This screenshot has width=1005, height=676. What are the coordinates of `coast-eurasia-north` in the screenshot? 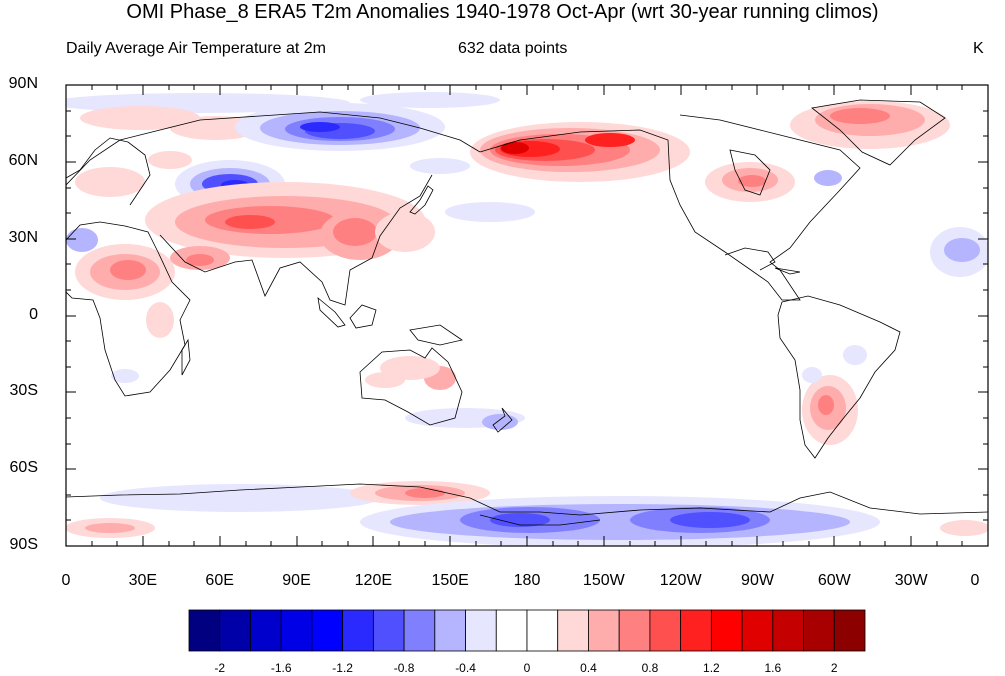 It's located at (273, 148).